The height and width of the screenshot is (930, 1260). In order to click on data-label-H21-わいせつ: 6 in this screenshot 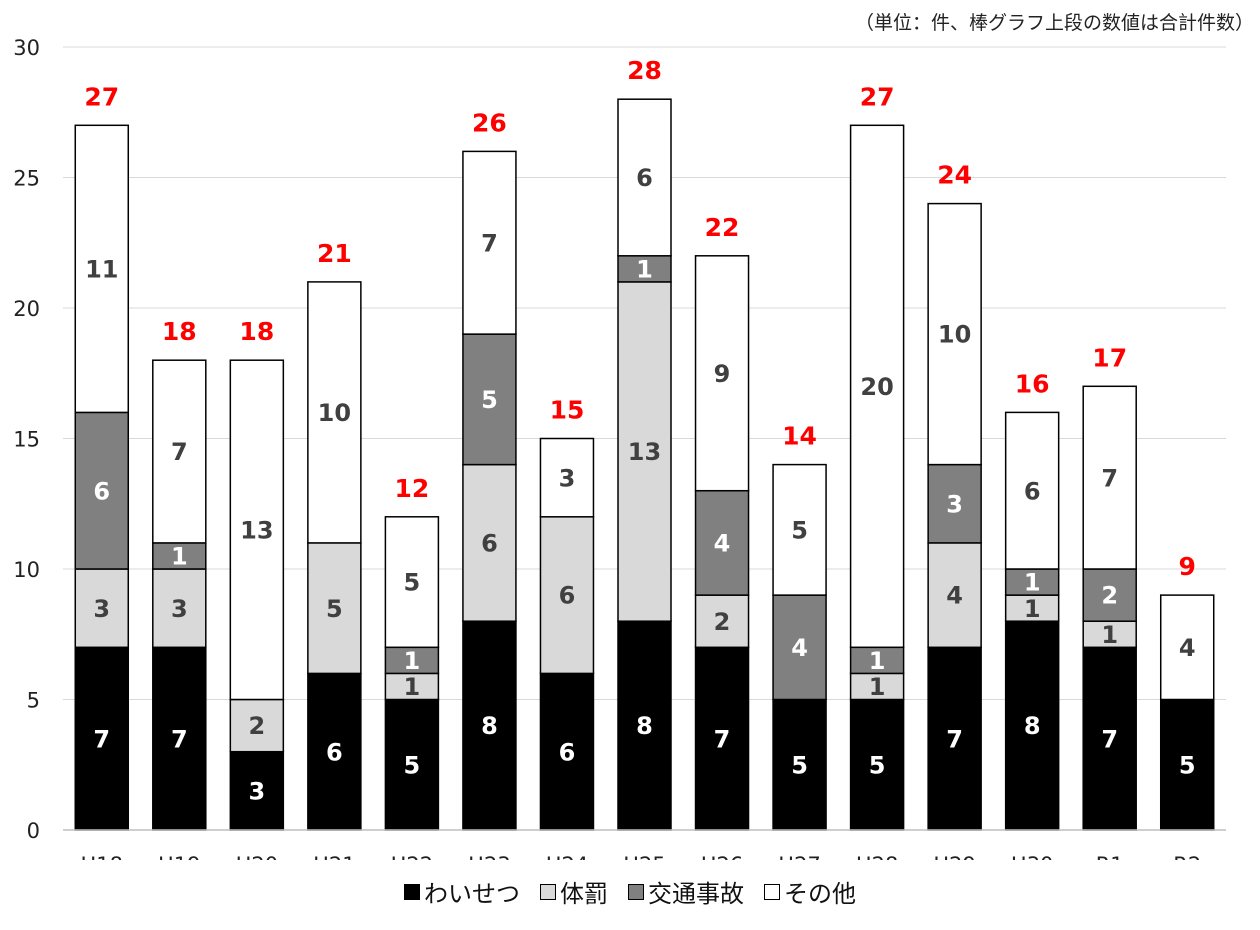, I will do `click(334, 752)`.